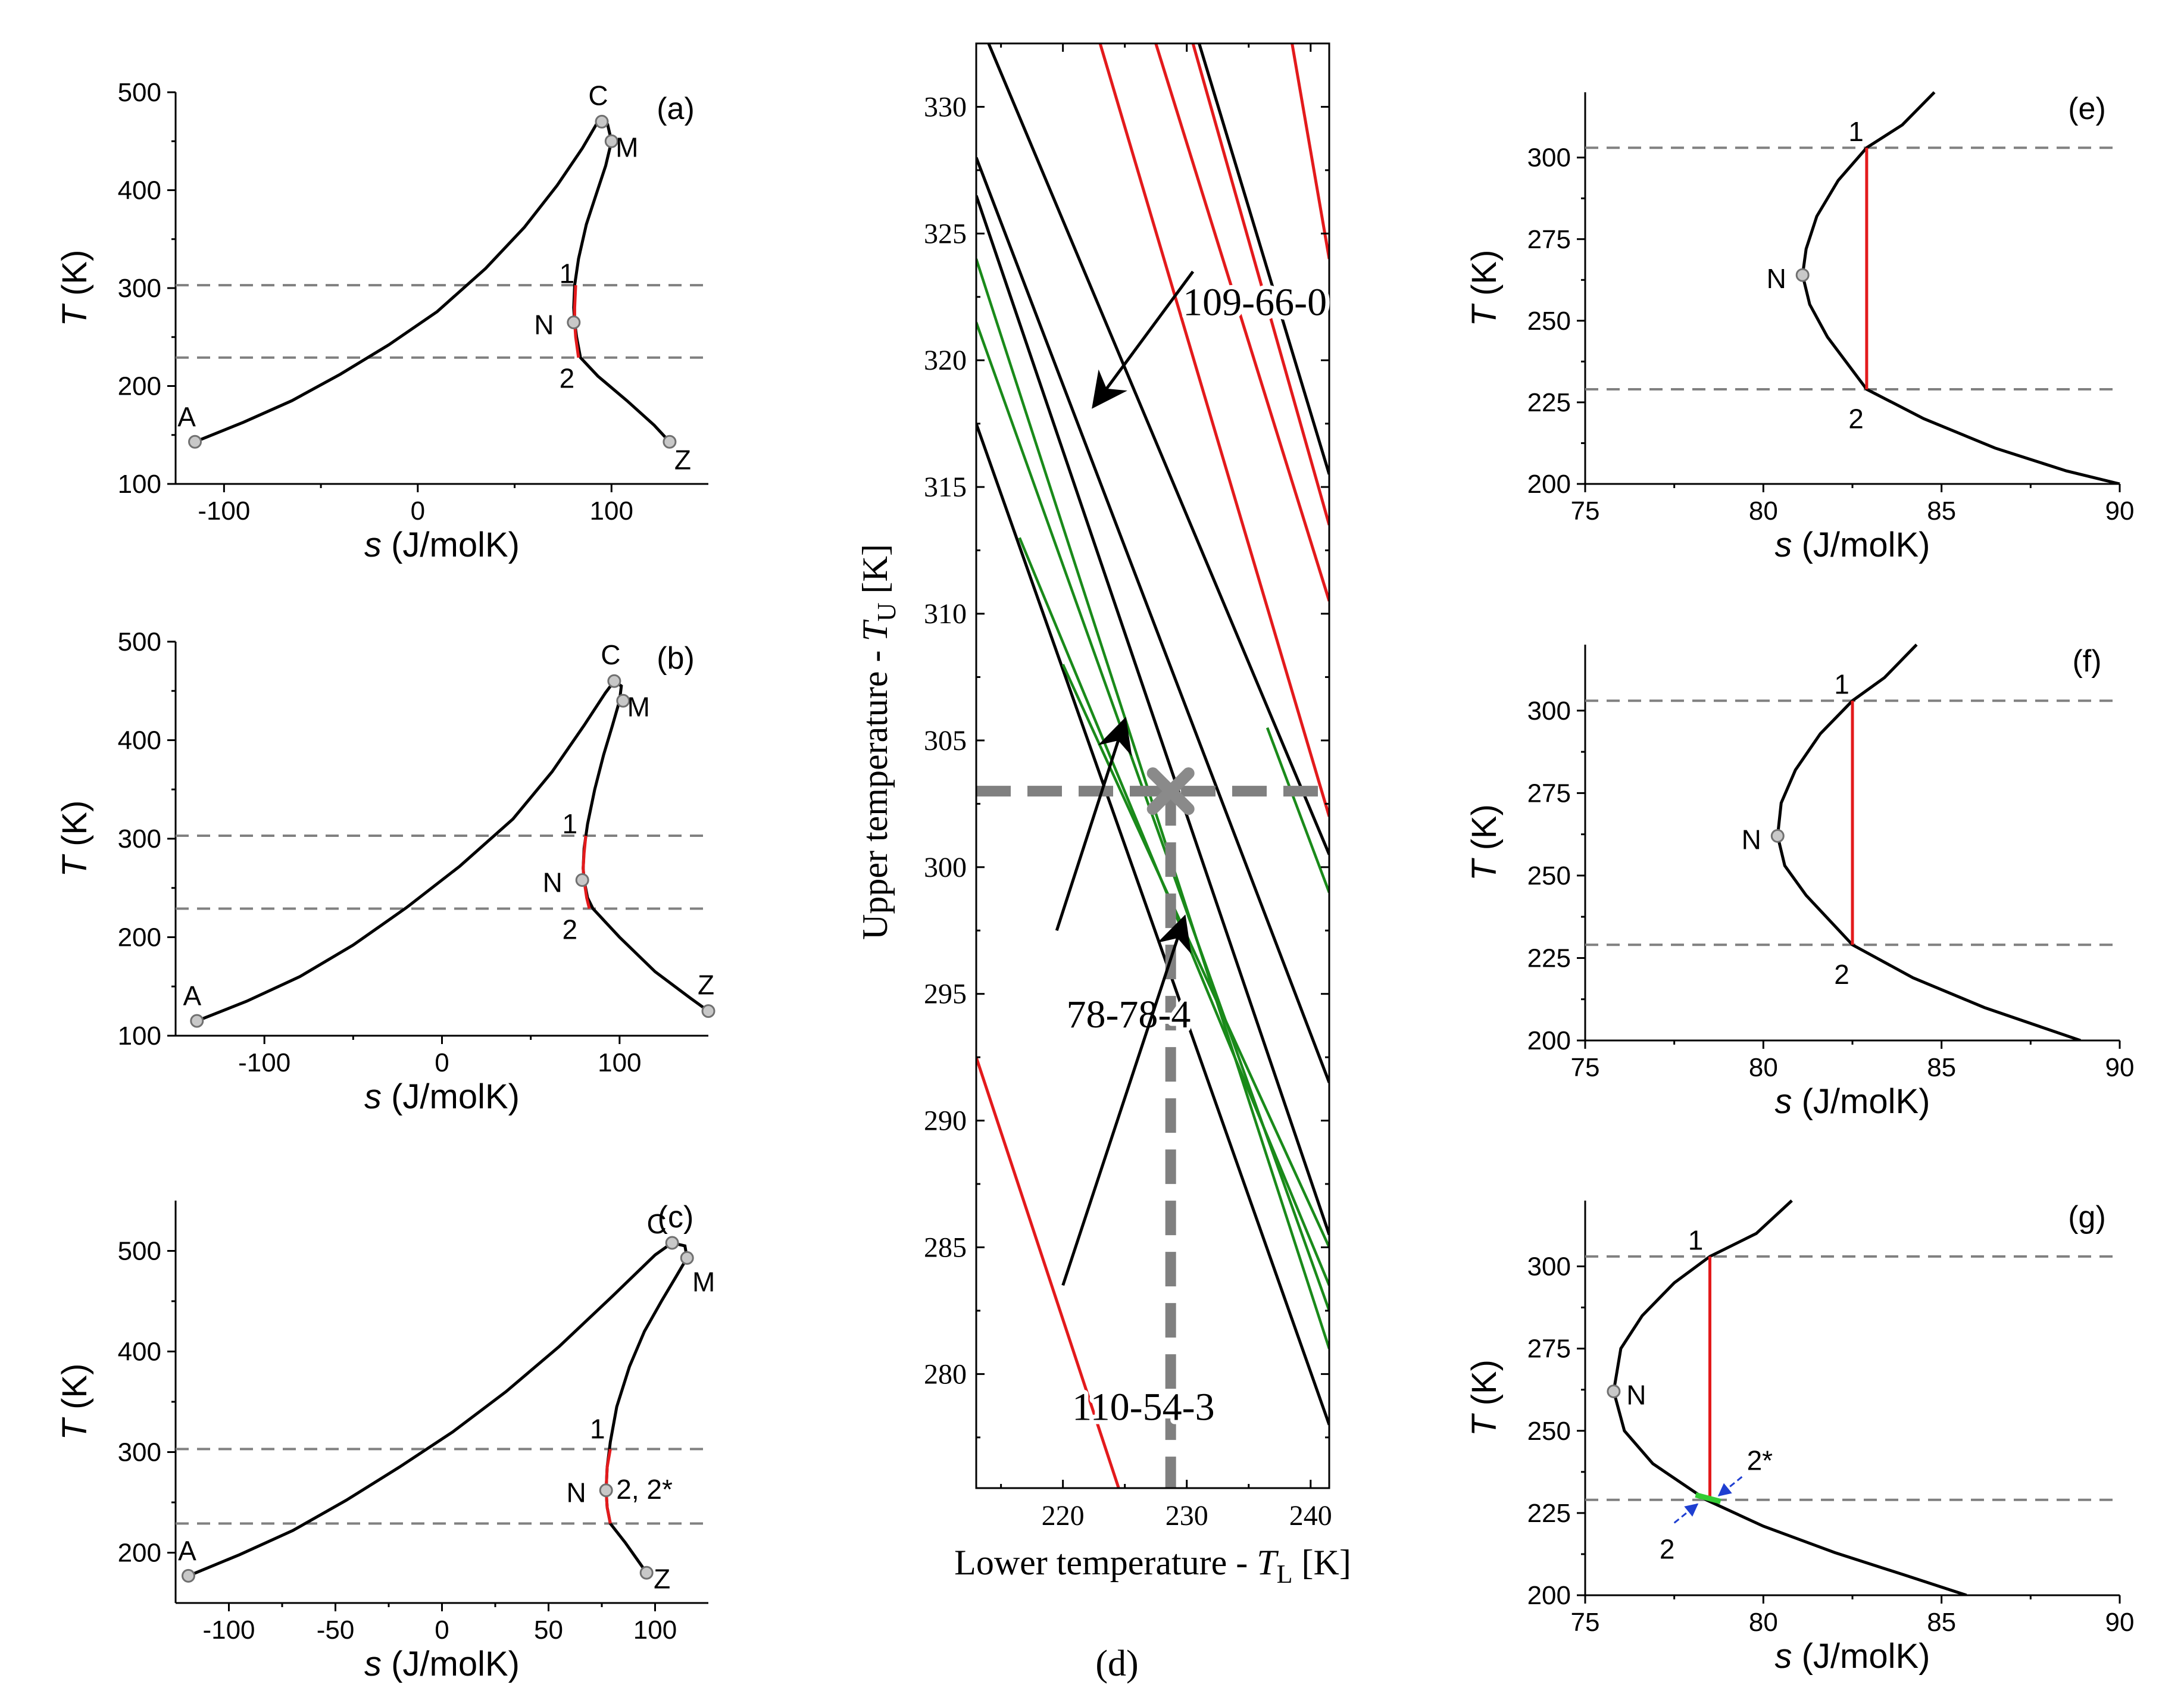  I want to click on panel-label: (c), so click(676, 1217).